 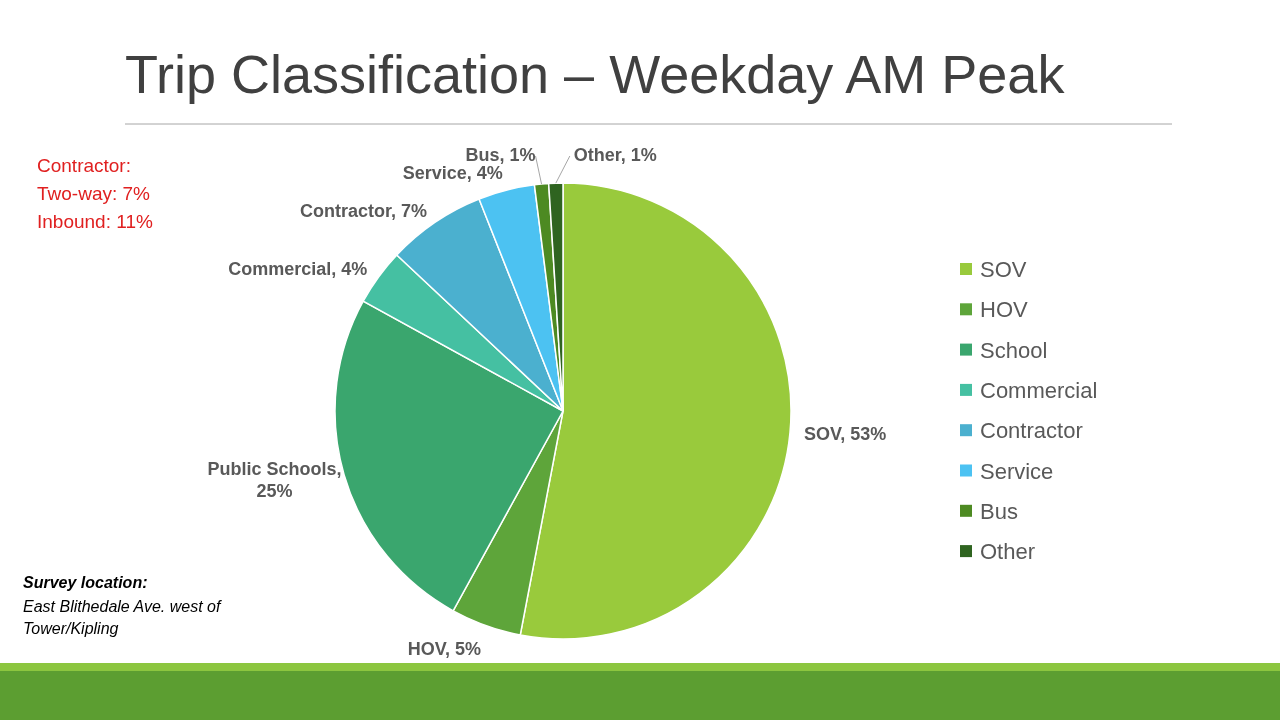 I want to click on legend-label: SOV, so click(x=1003, y=269).